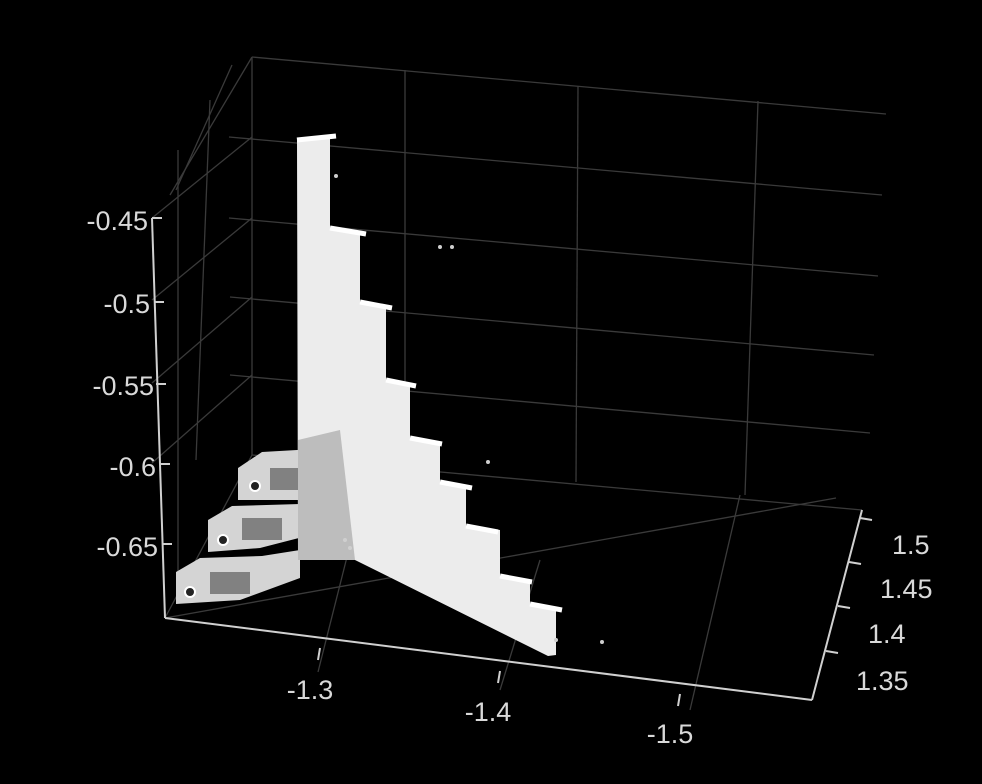 The width and height of the screenshot is (982, 784). I want to click on y-tick-label: 1.4, so click(887, 634).